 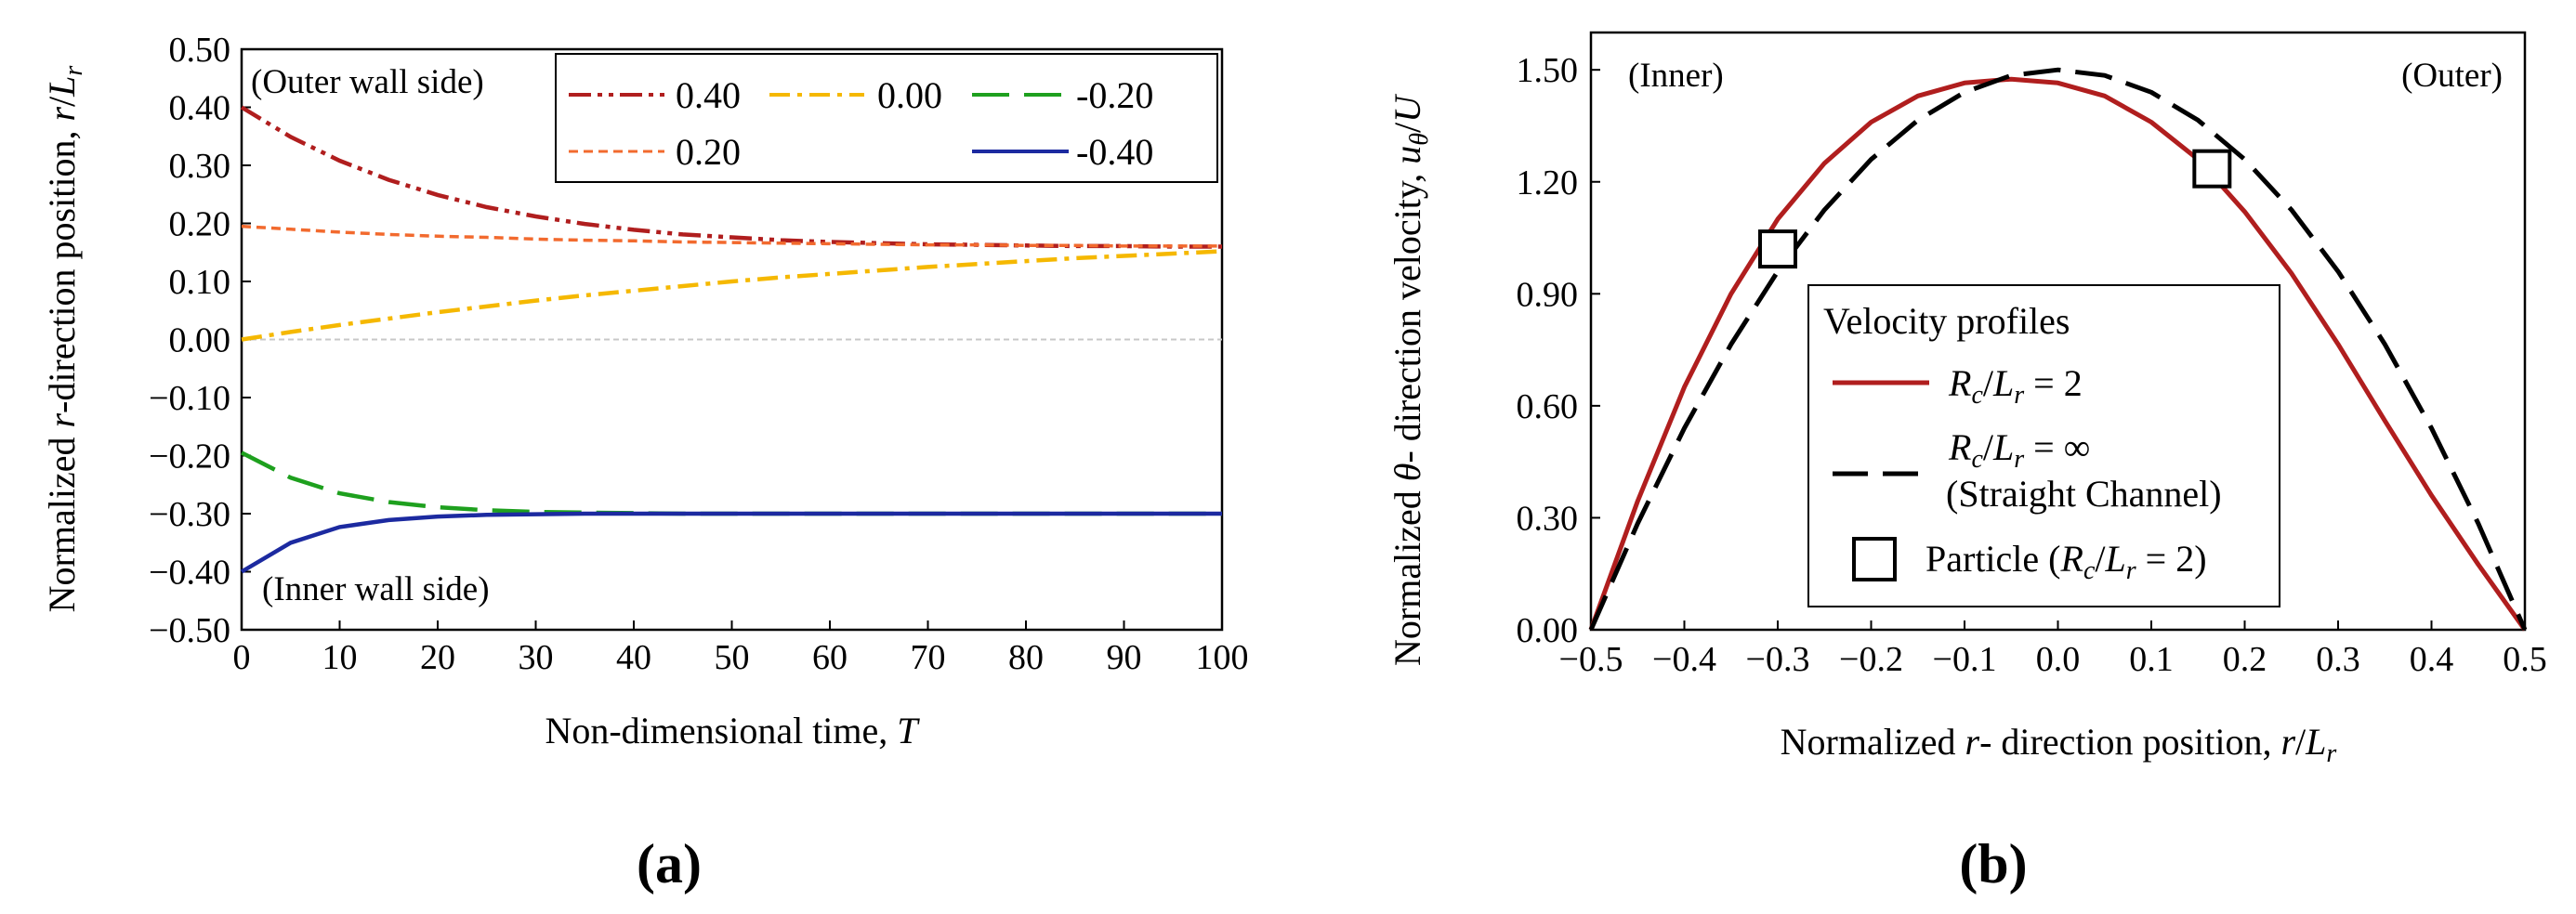 What do you see at coordinates (909, 95) in the screenshot?
I see `legend-a-label-0.00: 0.00` at bounding box center [909, 95].